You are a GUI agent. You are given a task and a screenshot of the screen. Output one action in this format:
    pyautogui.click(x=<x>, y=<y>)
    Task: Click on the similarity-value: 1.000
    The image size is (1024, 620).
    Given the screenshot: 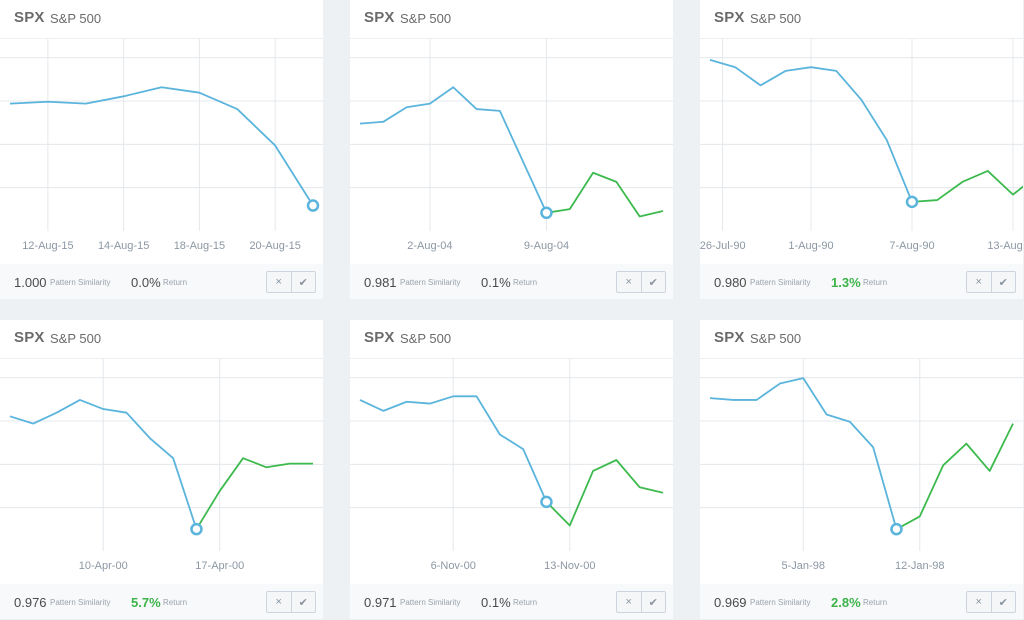 What is the action you would take?
    pyautogui.click(x=30, y=282)
    